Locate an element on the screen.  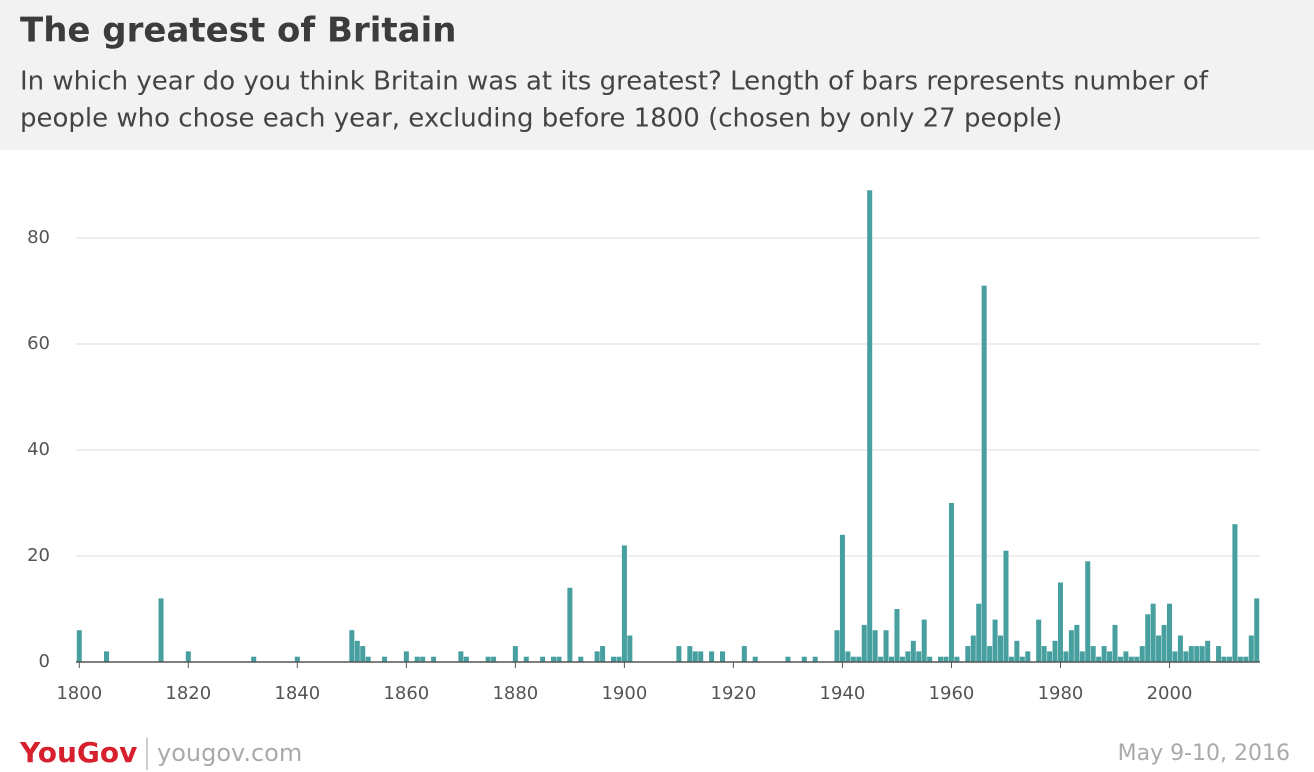
x-tick-label: 2000 is located at coordinates (1170, 693).